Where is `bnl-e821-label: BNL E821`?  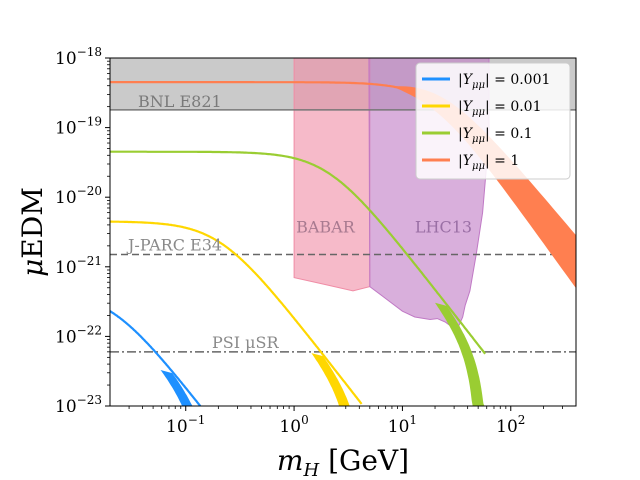 bnl-e821-label: BNL E821 is located at coordinates (180, 101).